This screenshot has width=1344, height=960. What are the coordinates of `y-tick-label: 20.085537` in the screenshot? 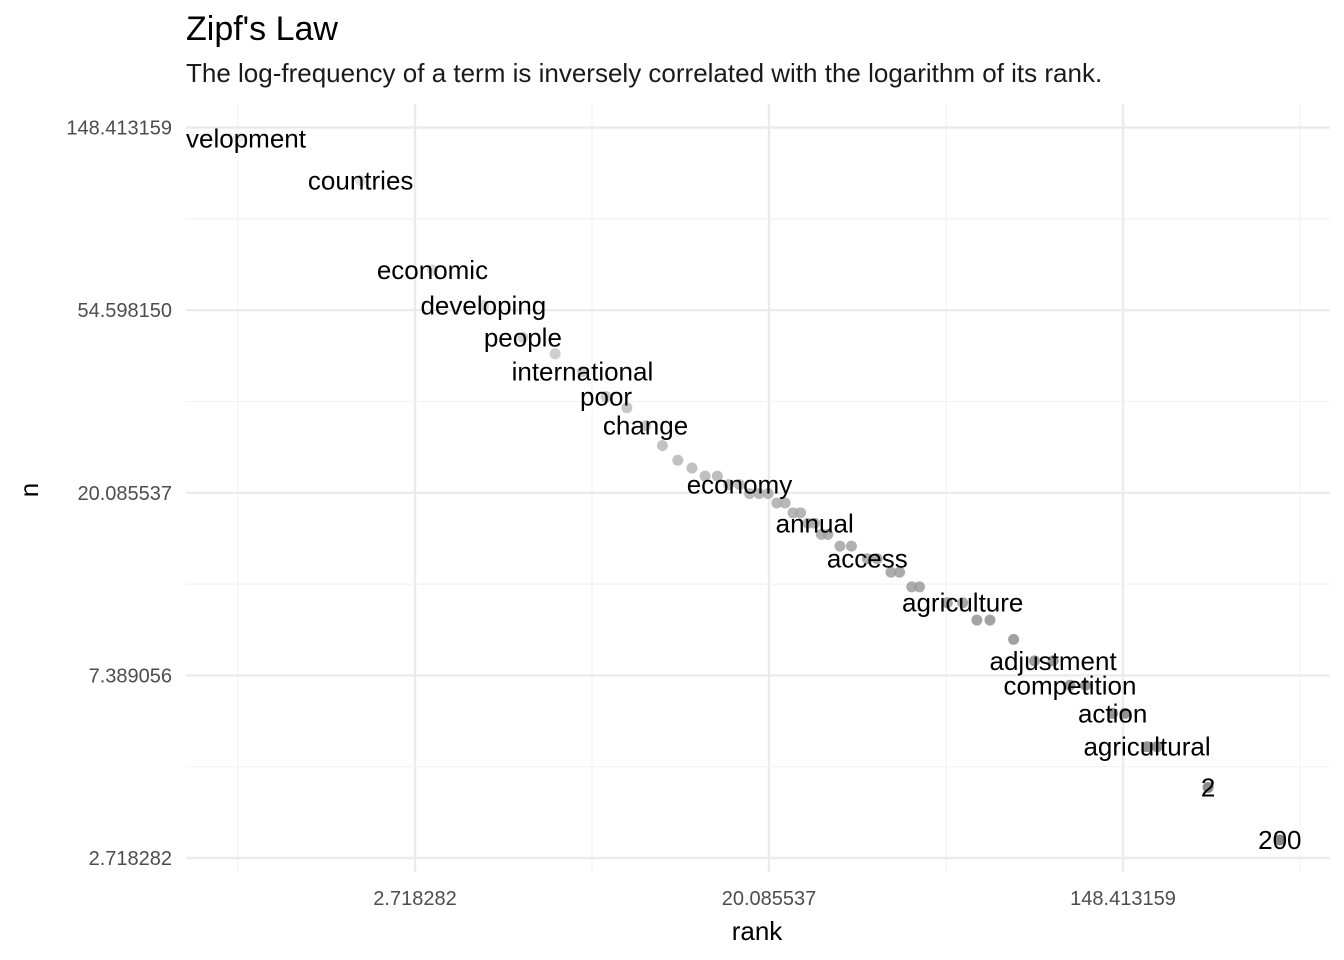 It's located at (124, 494).